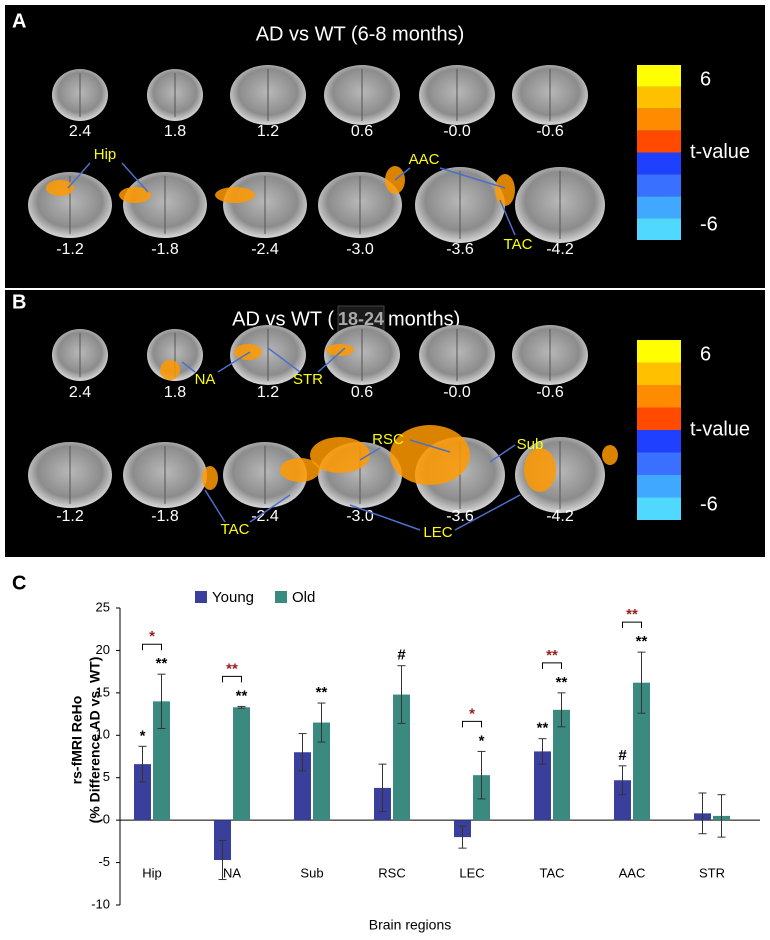  I want to click on x-axis-label: Brain regions, so click(410, 925).